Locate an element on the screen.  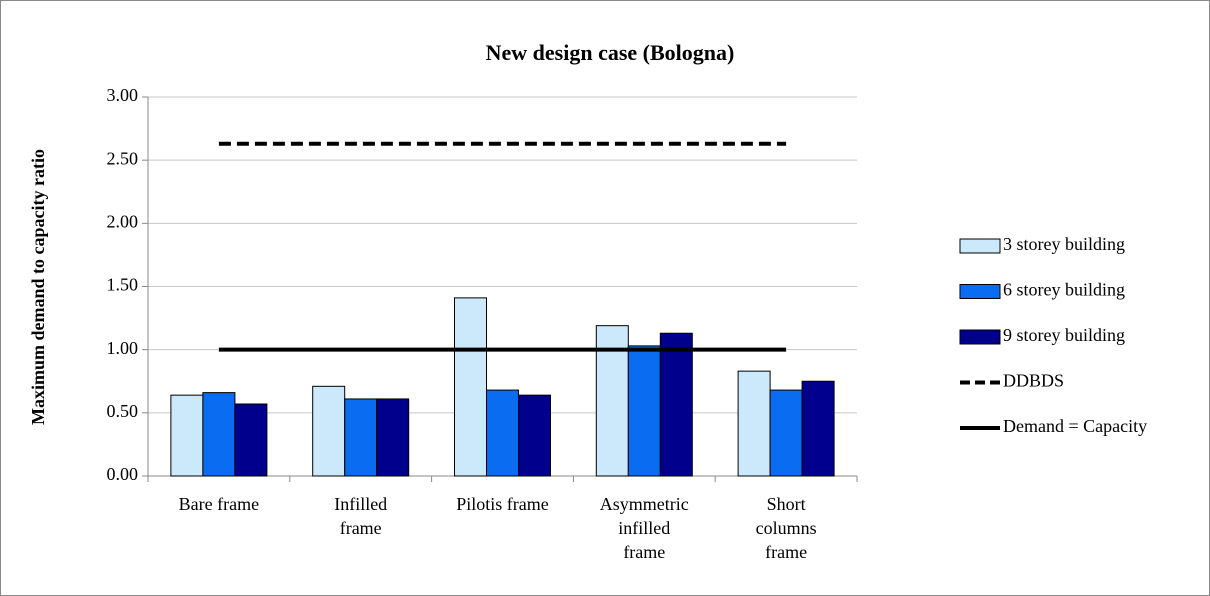
y-tick-label: 1.00 is located at coordinates (123, 348).